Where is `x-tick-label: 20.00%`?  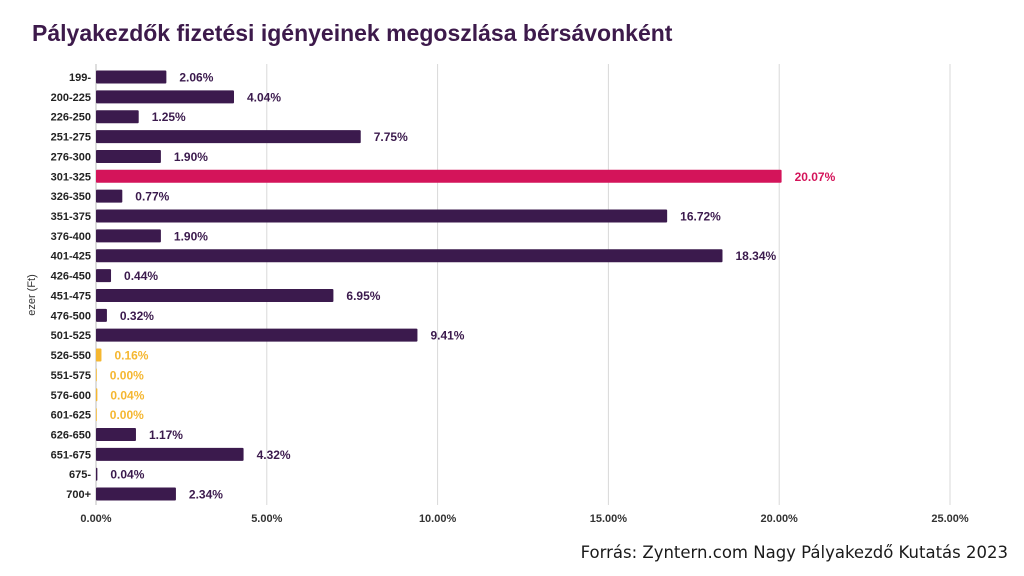 x-tick-label: 20.00% is located at coordinates (780, 519).